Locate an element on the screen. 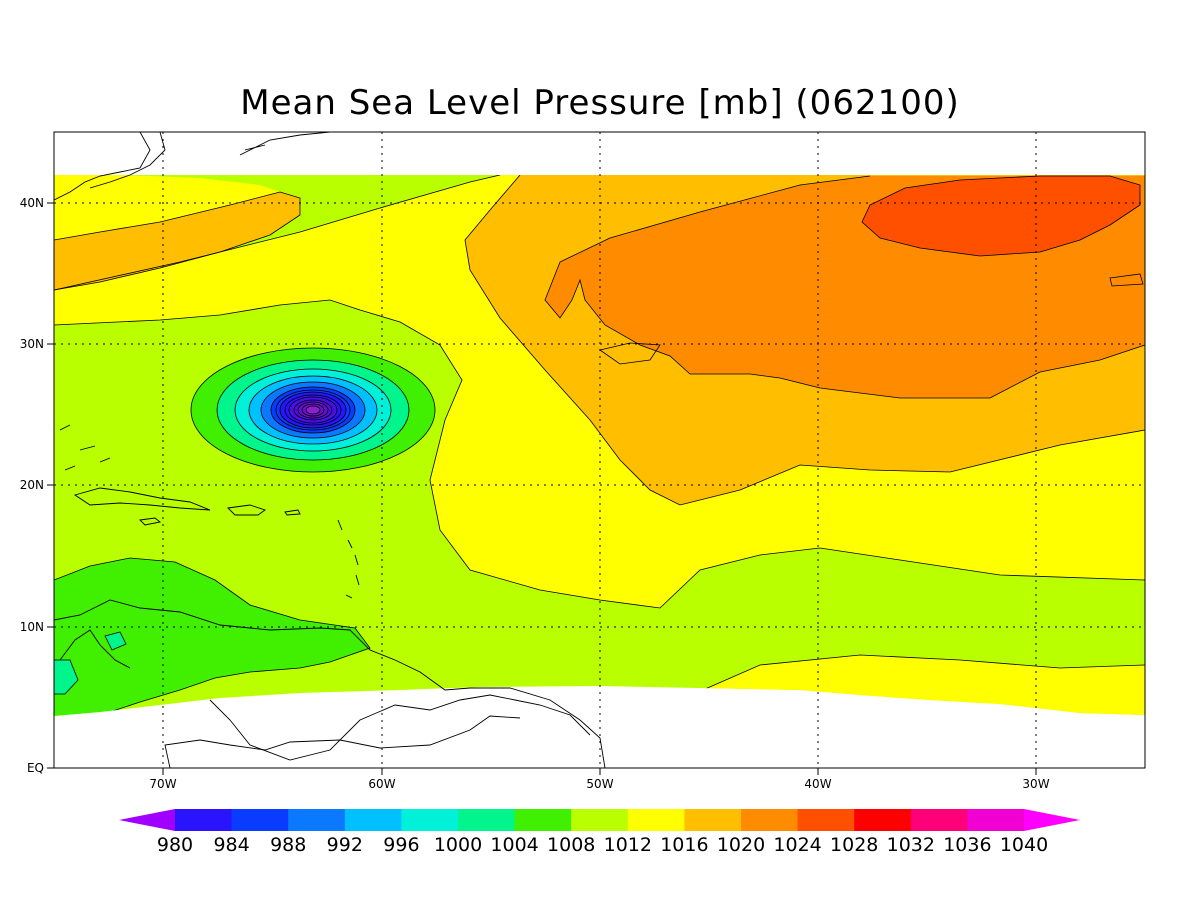 Image resolution: width=1200 pixels, height=900 pixels. coast-lesser-antilles is located at coordinates (348, 559).